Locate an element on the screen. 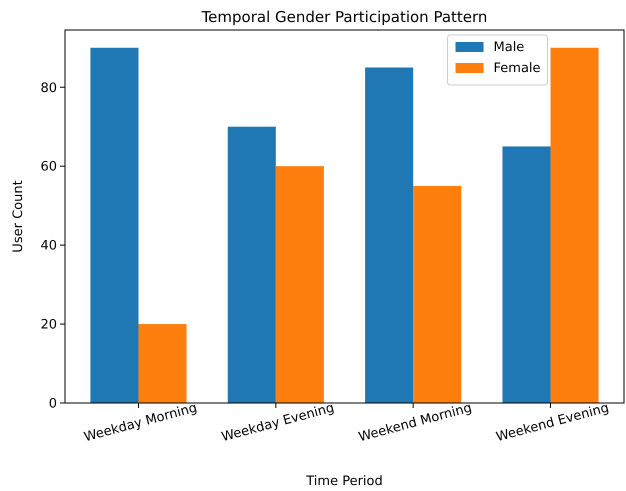  legend-label: Male is located at coordinates (509, 47).